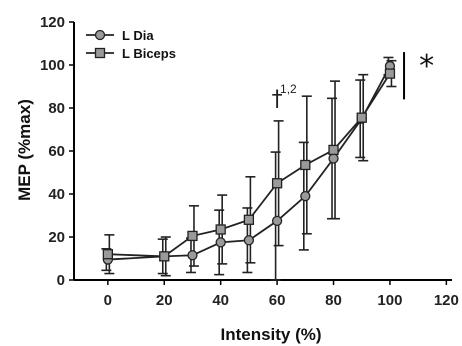 The width and height of the screenshot is (462, 346). Describe the element at coordinates (131, 44) in the screenshot. I see `legend: L Dia L Biceps` at that location.